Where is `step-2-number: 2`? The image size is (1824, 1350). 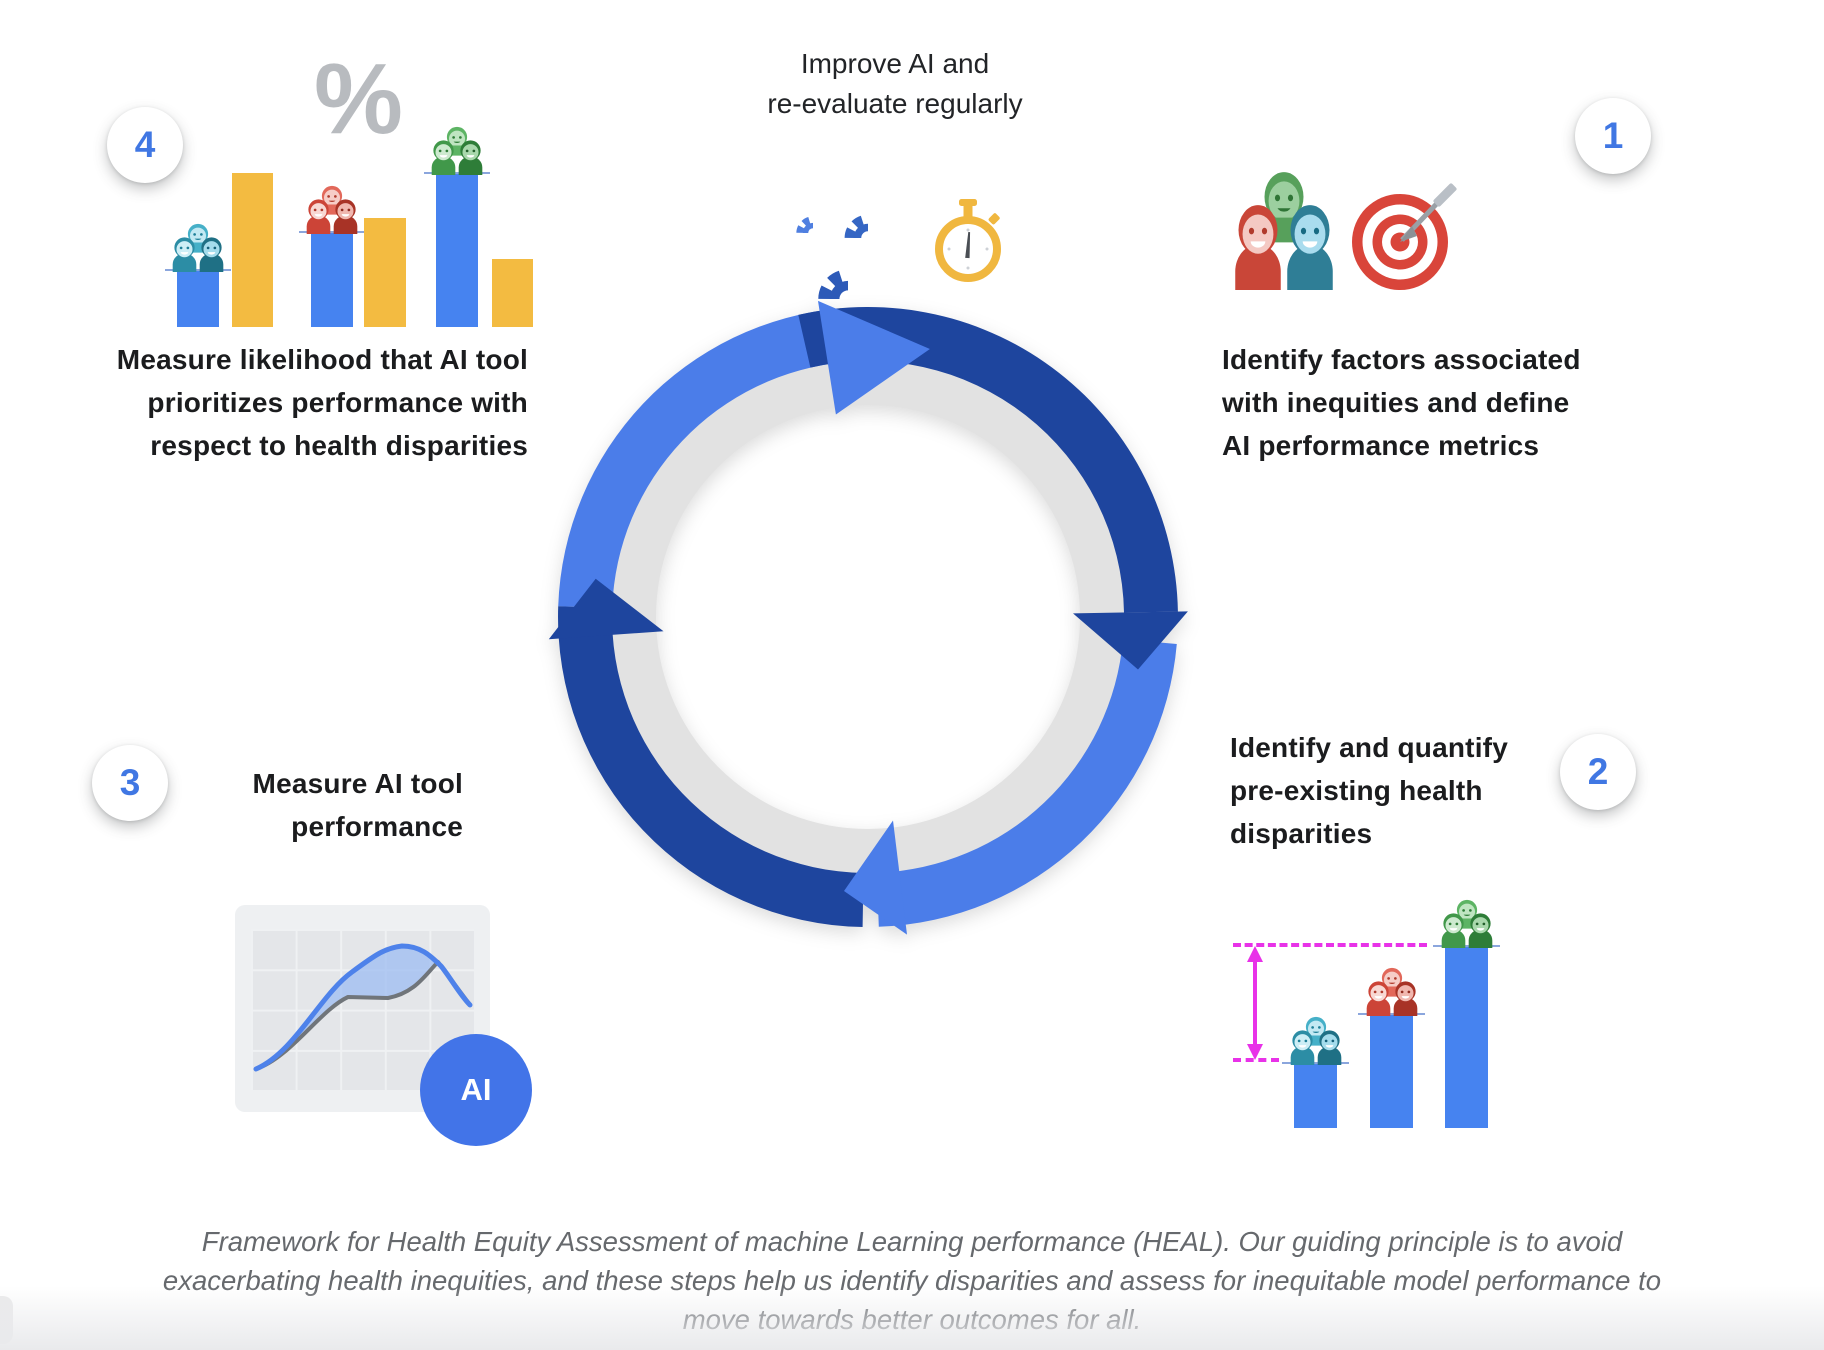
step-2-number: 2 is located at coordinates (1598, 772).